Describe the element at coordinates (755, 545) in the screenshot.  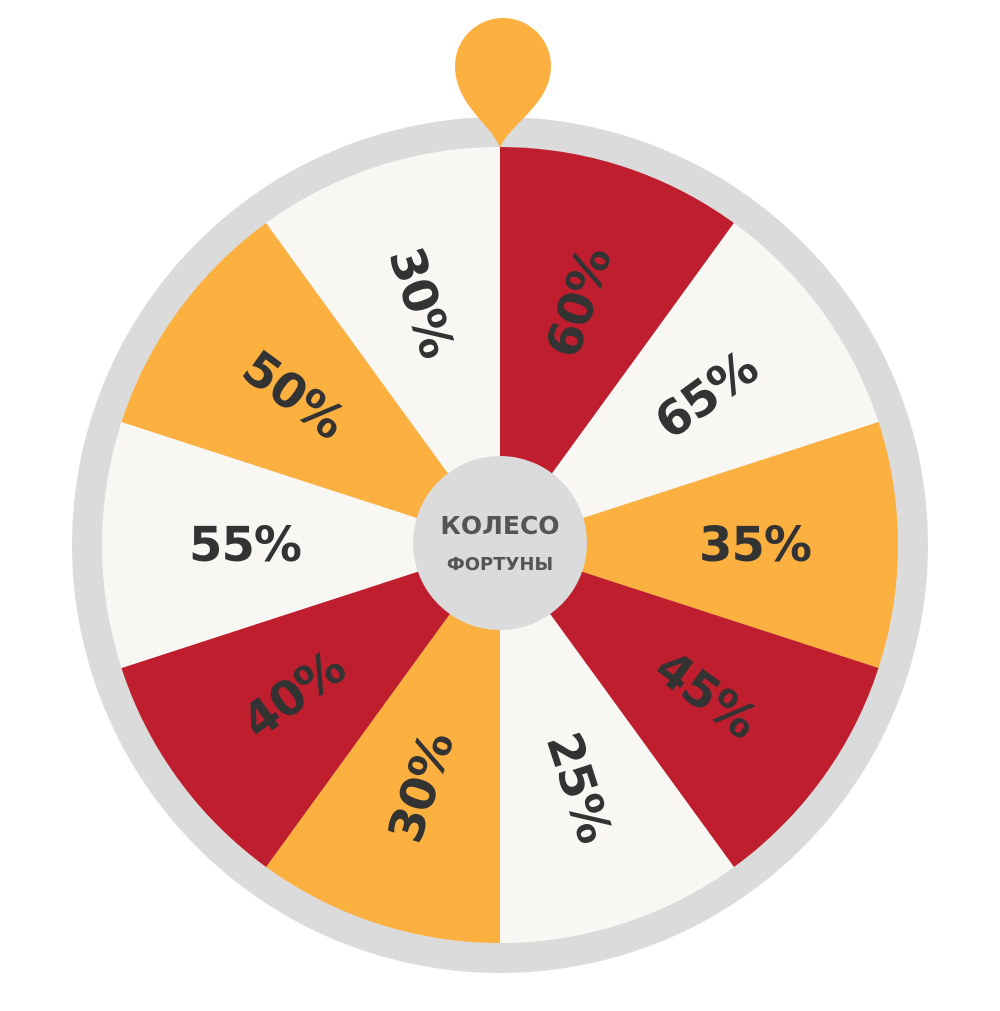
I see `segment-label: 35%` at that location.